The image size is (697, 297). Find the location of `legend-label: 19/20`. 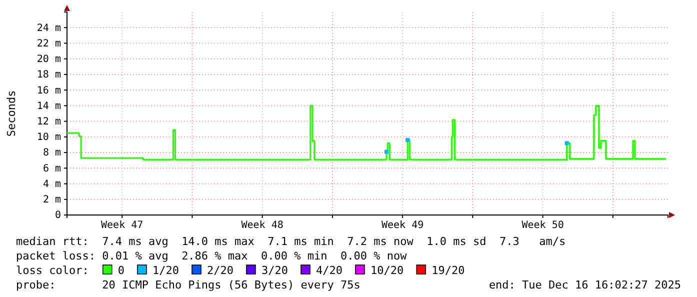

legend-label: 19/20 is located at coordinates (448, 270).